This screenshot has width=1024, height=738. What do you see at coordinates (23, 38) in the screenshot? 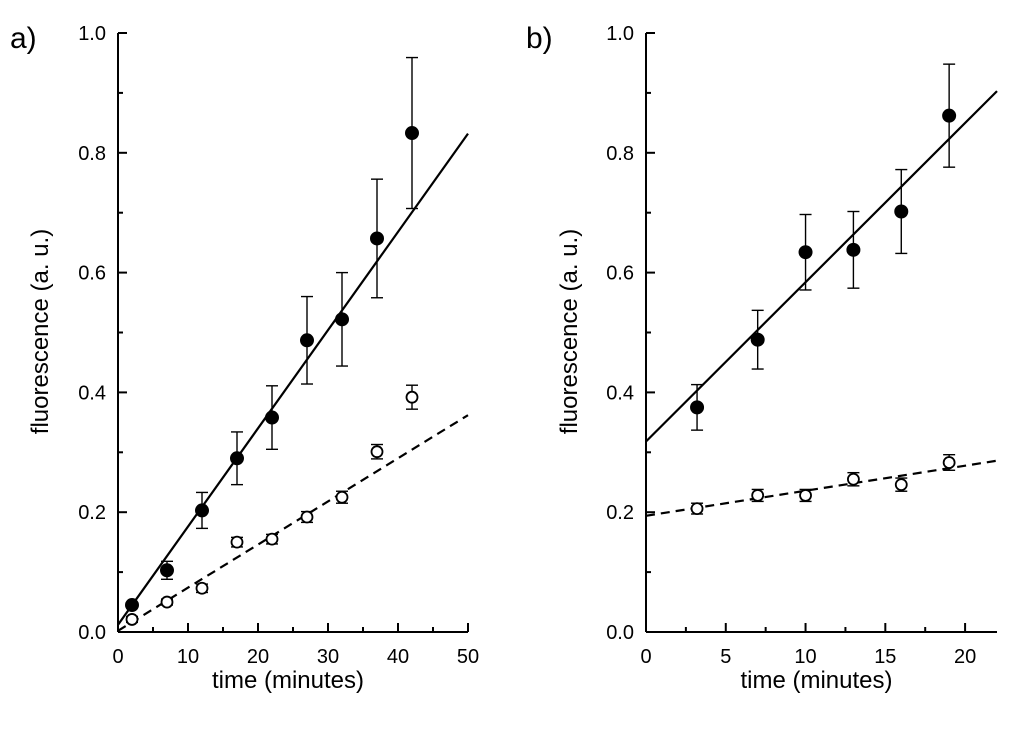
I see `panel-label: a)` at bounding box center [23, 38].